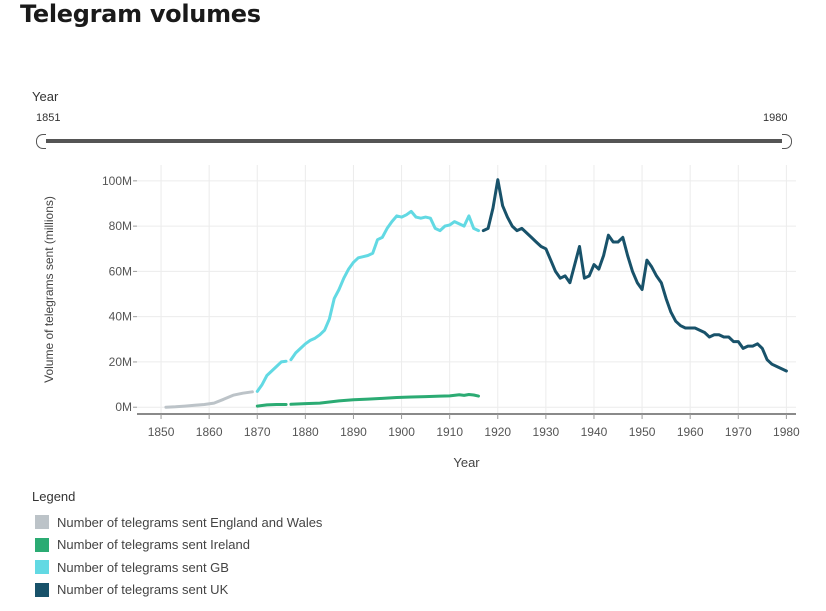 The width and height of the screenshot is (826, 611). Describe the element at coordinates (401, 432) in the screenshot. I see `x-tick-label: 1900` at that location.